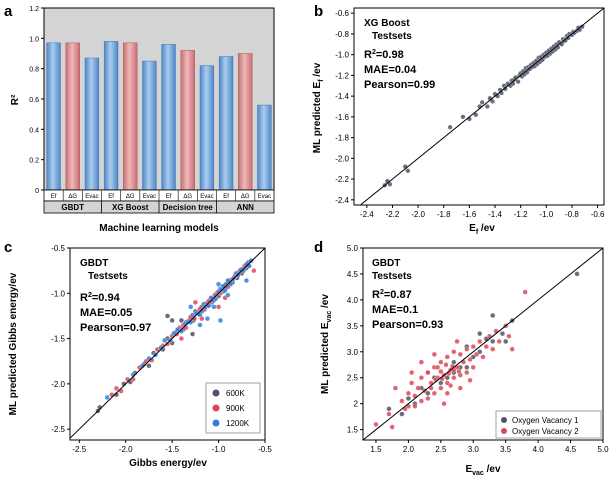 This screenshot has height=483, width=610. Describe the element at coordinates (159, 99) in the screenshot. I see `plot-background` at that location.